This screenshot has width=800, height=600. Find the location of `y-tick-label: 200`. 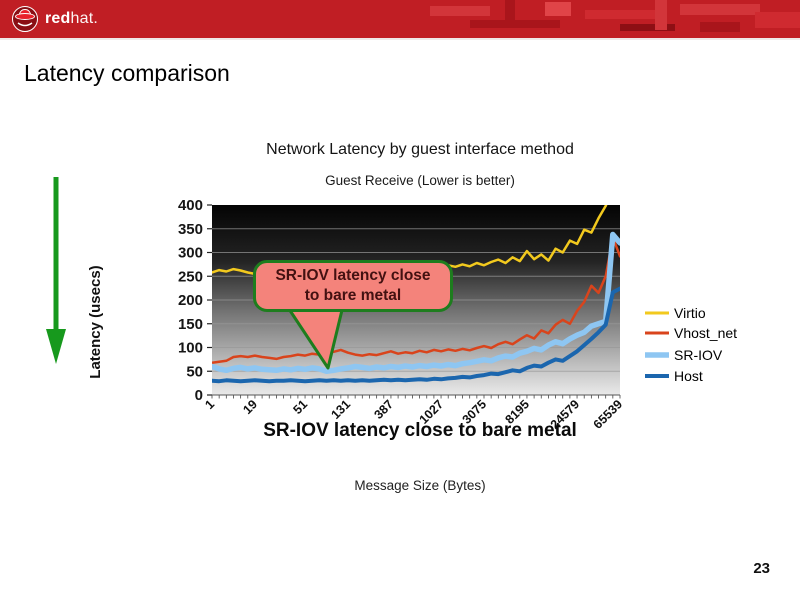

y-tick-label: 200 is located at coordinates (190, 300).